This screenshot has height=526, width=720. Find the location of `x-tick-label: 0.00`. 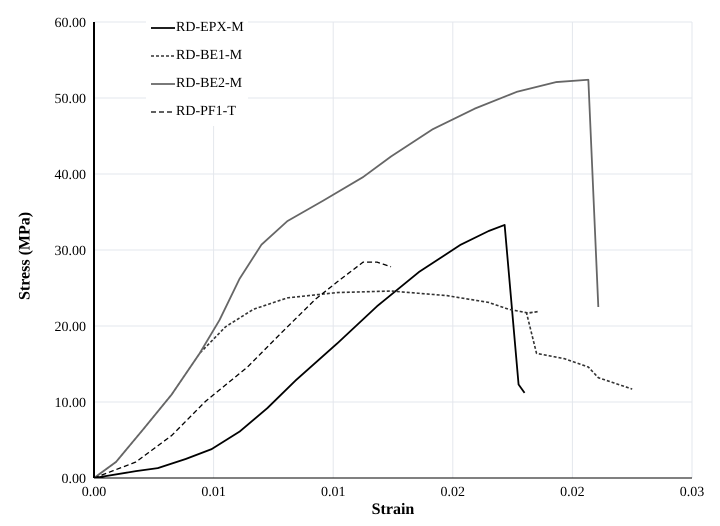

x-tick-label: 0.00 is located at coordinates (94, 492).